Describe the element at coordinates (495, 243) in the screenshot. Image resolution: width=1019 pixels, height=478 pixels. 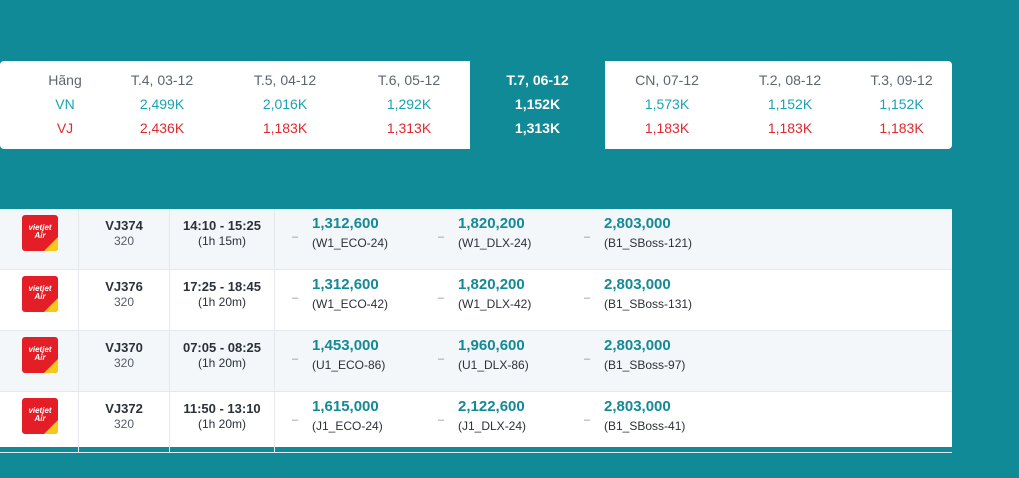
I see `fare-code: (W1_DLX-24)` at that location.